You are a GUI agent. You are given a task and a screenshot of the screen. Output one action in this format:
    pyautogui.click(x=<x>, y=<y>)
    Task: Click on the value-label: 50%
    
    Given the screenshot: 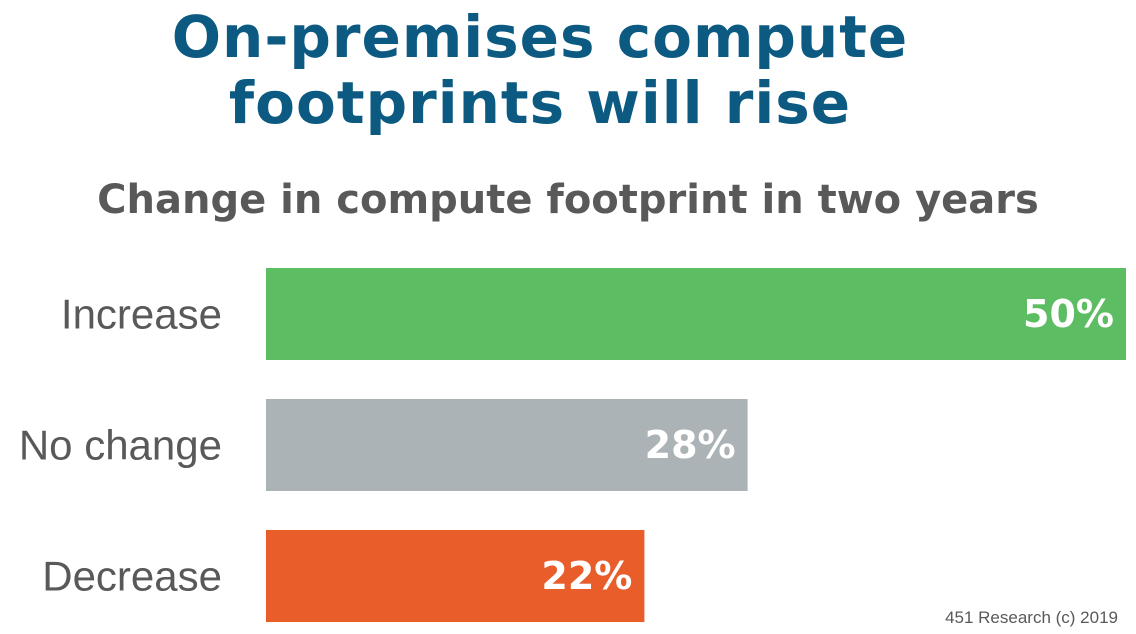 What is the action you would take?
    pyautogui.click(x=1068, y=314)
    